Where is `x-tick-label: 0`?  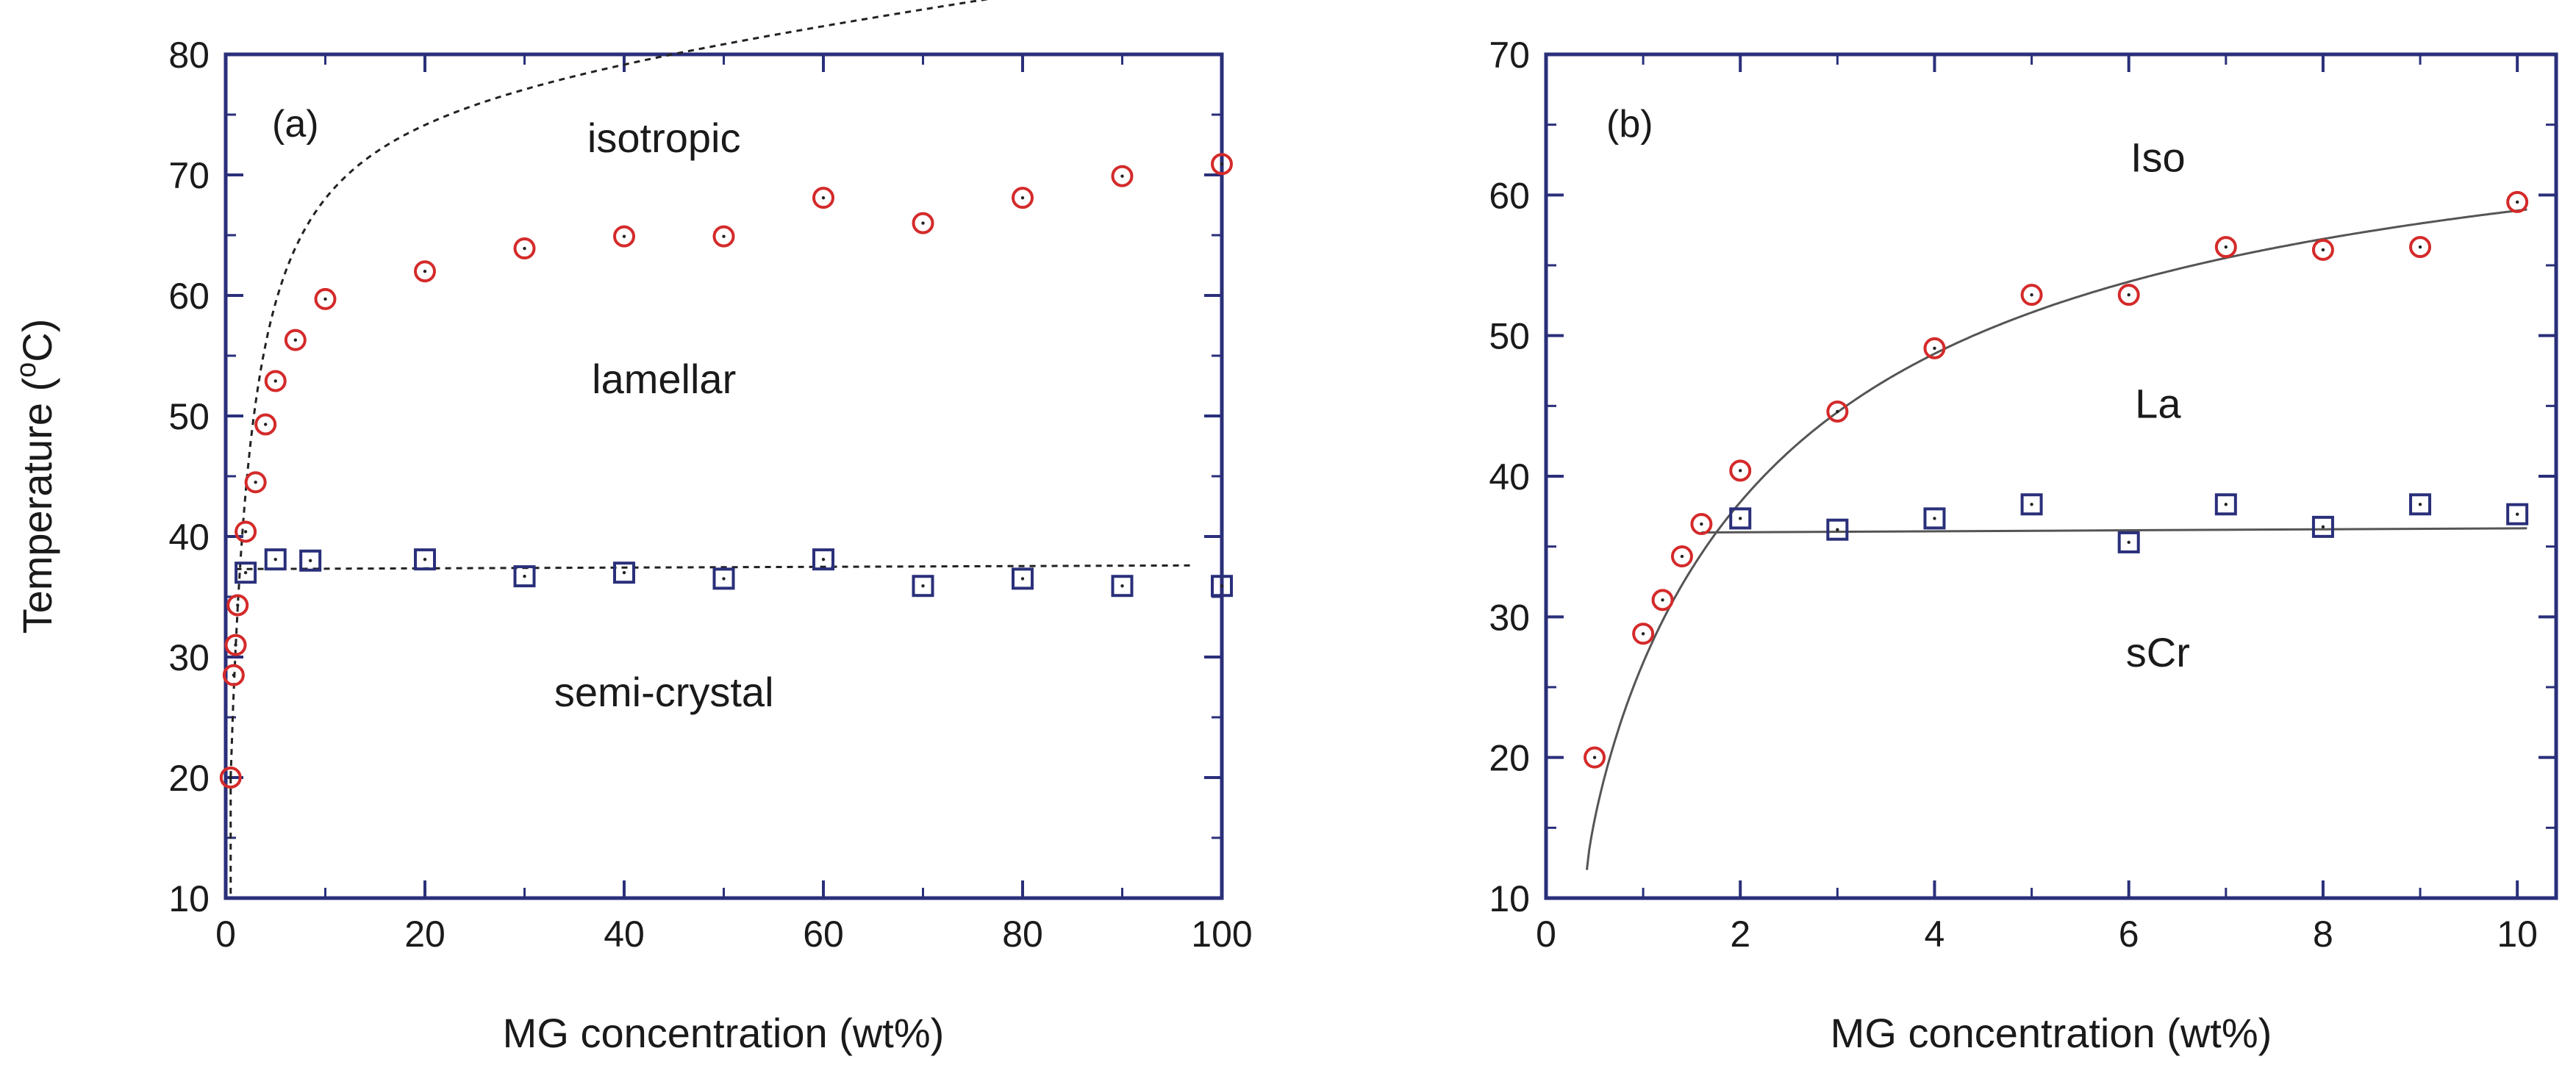 x-tick-label: 0 is located at coordinates (1546, 934).